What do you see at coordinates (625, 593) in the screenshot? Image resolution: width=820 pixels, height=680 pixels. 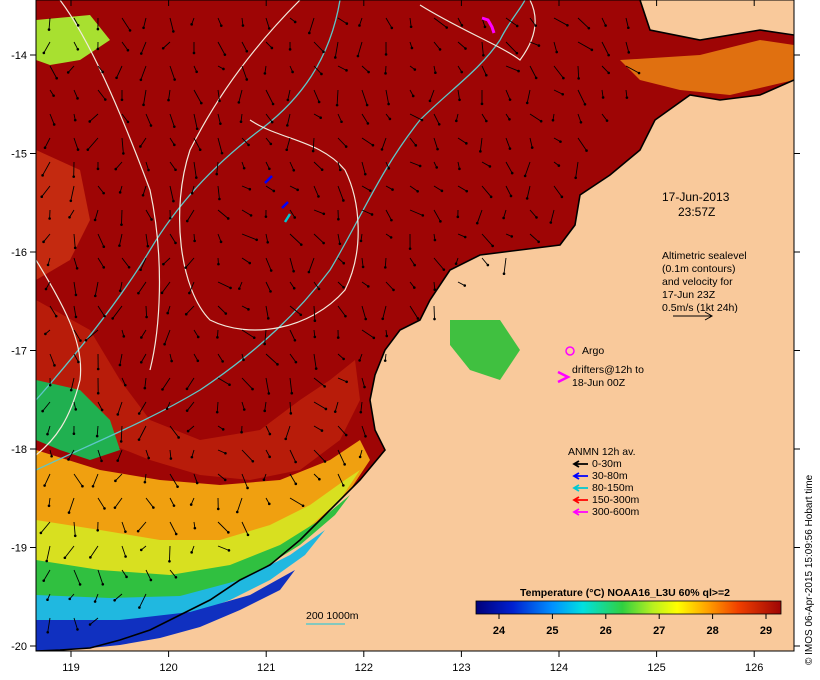 I see `colorbar-title: Temperature (°C) NOAA16_L3U 60% ql>=2` at bounding box center [625, 593].